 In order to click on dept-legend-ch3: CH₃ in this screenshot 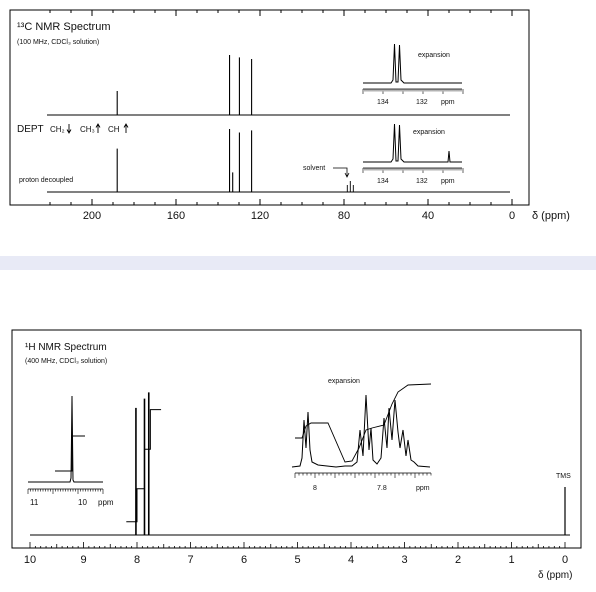, I will do `click(87, 129)`.